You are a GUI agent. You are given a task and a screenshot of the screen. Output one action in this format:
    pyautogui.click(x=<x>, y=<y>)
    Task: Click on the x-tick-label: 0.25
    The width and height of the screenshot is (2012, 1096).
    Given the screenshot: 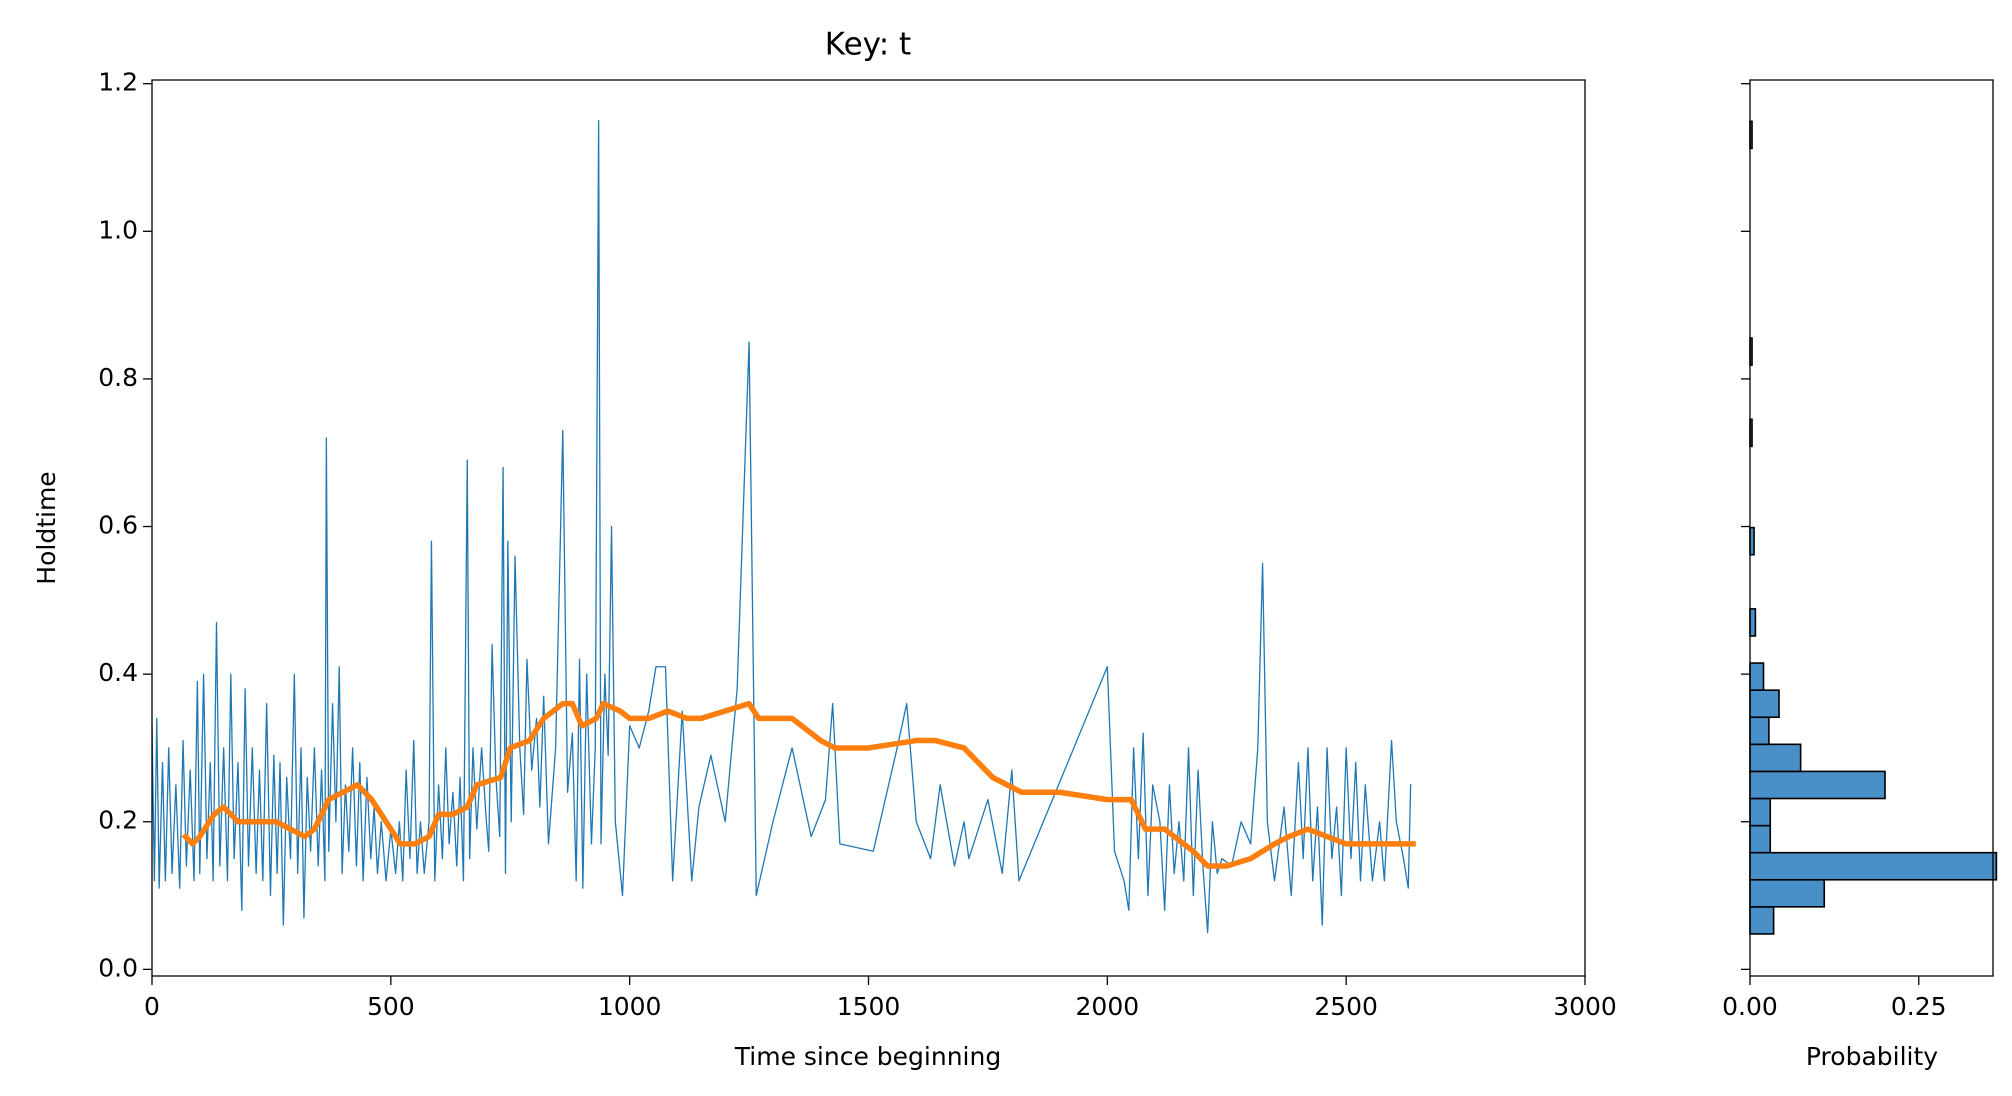 What is the action you would take?
    pyautogui.click(x=1919, y=1006)
    